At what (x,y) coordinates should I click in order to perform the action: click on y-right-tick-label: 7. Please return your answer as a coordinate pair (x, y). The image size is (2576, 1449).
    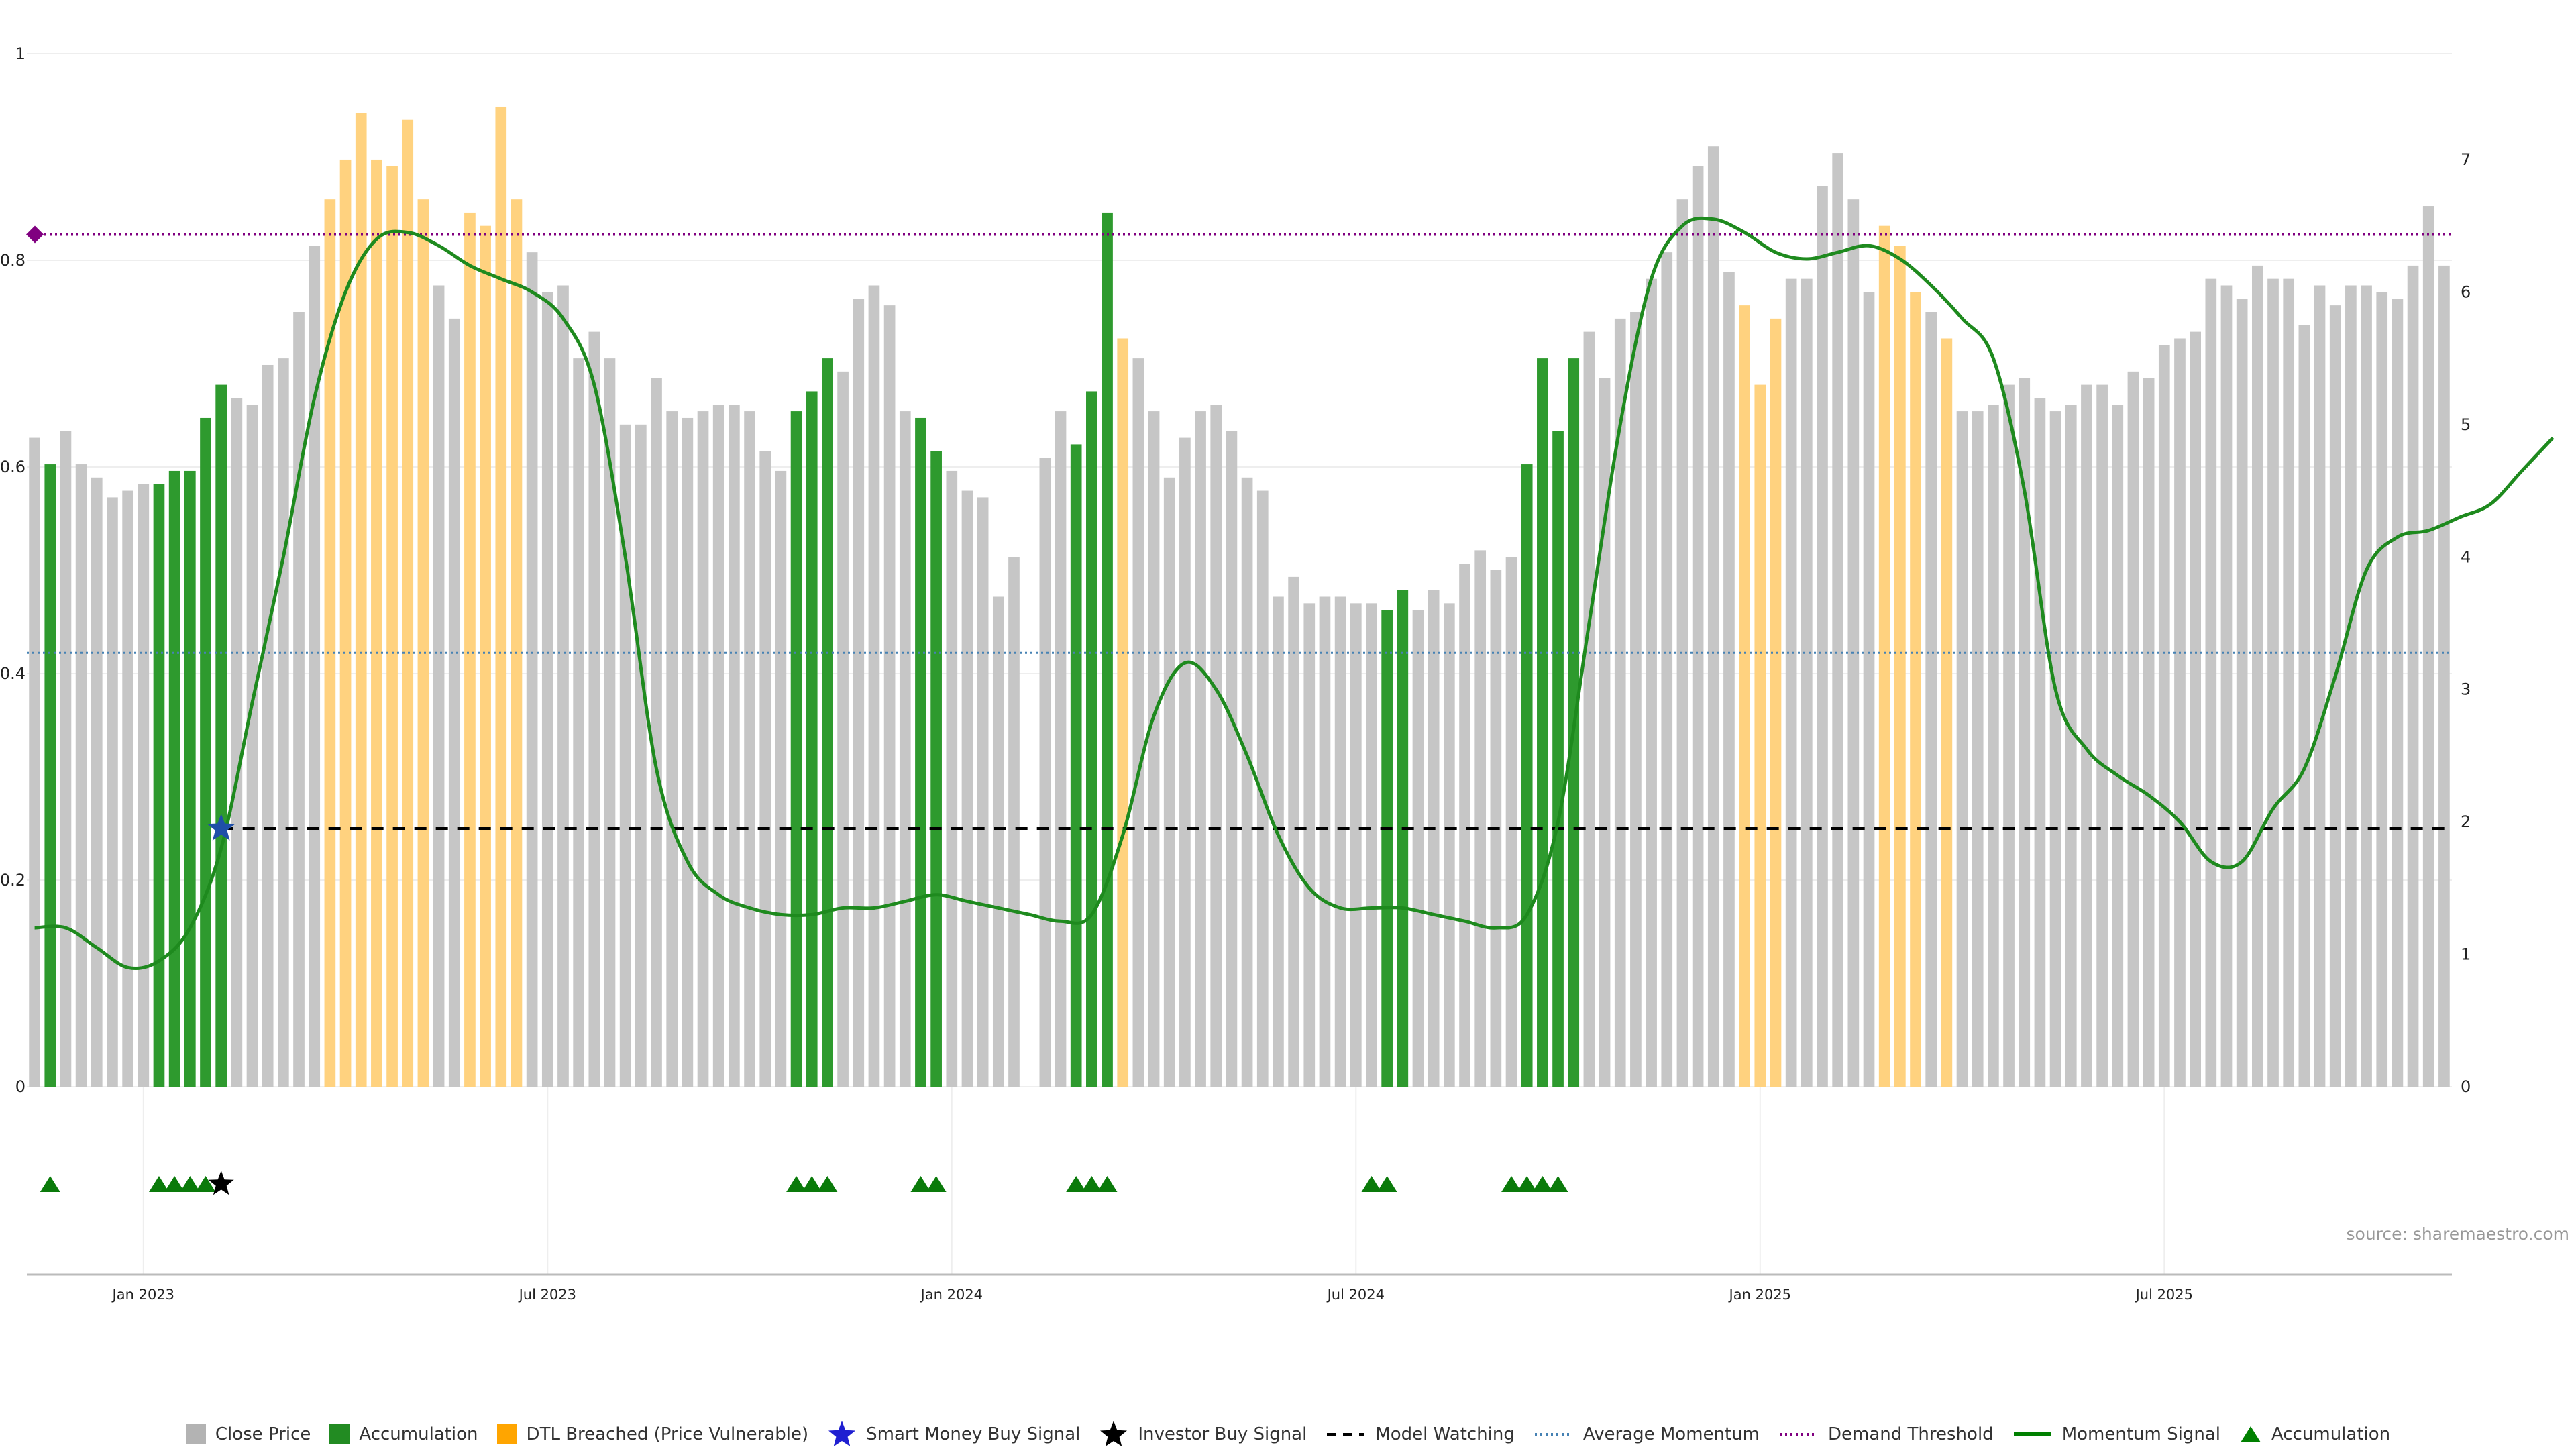
    Looking at the image, I should click on (2466, 159).